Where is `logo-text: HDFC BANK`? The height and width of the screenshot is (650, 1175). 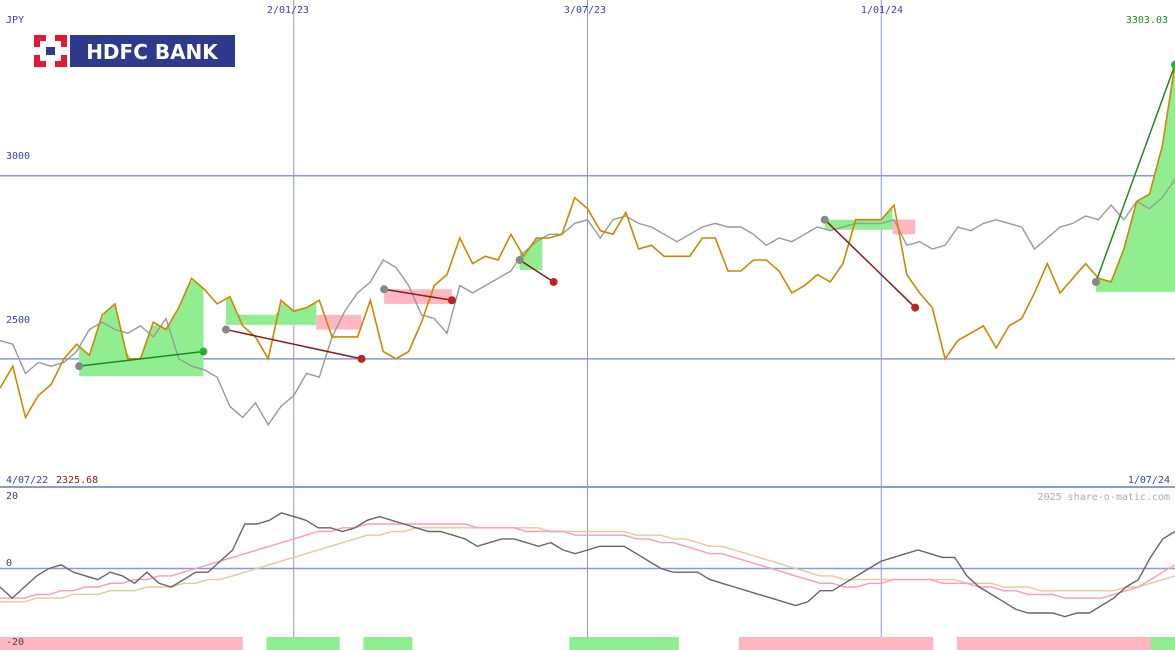
logo-text: HDFC BANK is located at coordinates (152, 52).